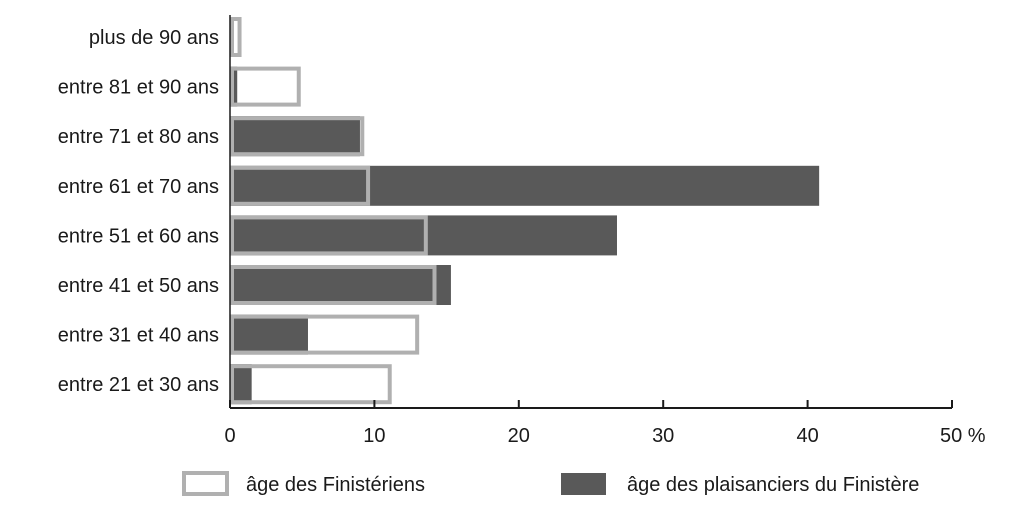 The width and height of the screenshot is (1024, 505). What do you see at coordinates (963, 436) in the screenshot?
I see `x-tick-label: 50 %` at bounding box center [963, 436].